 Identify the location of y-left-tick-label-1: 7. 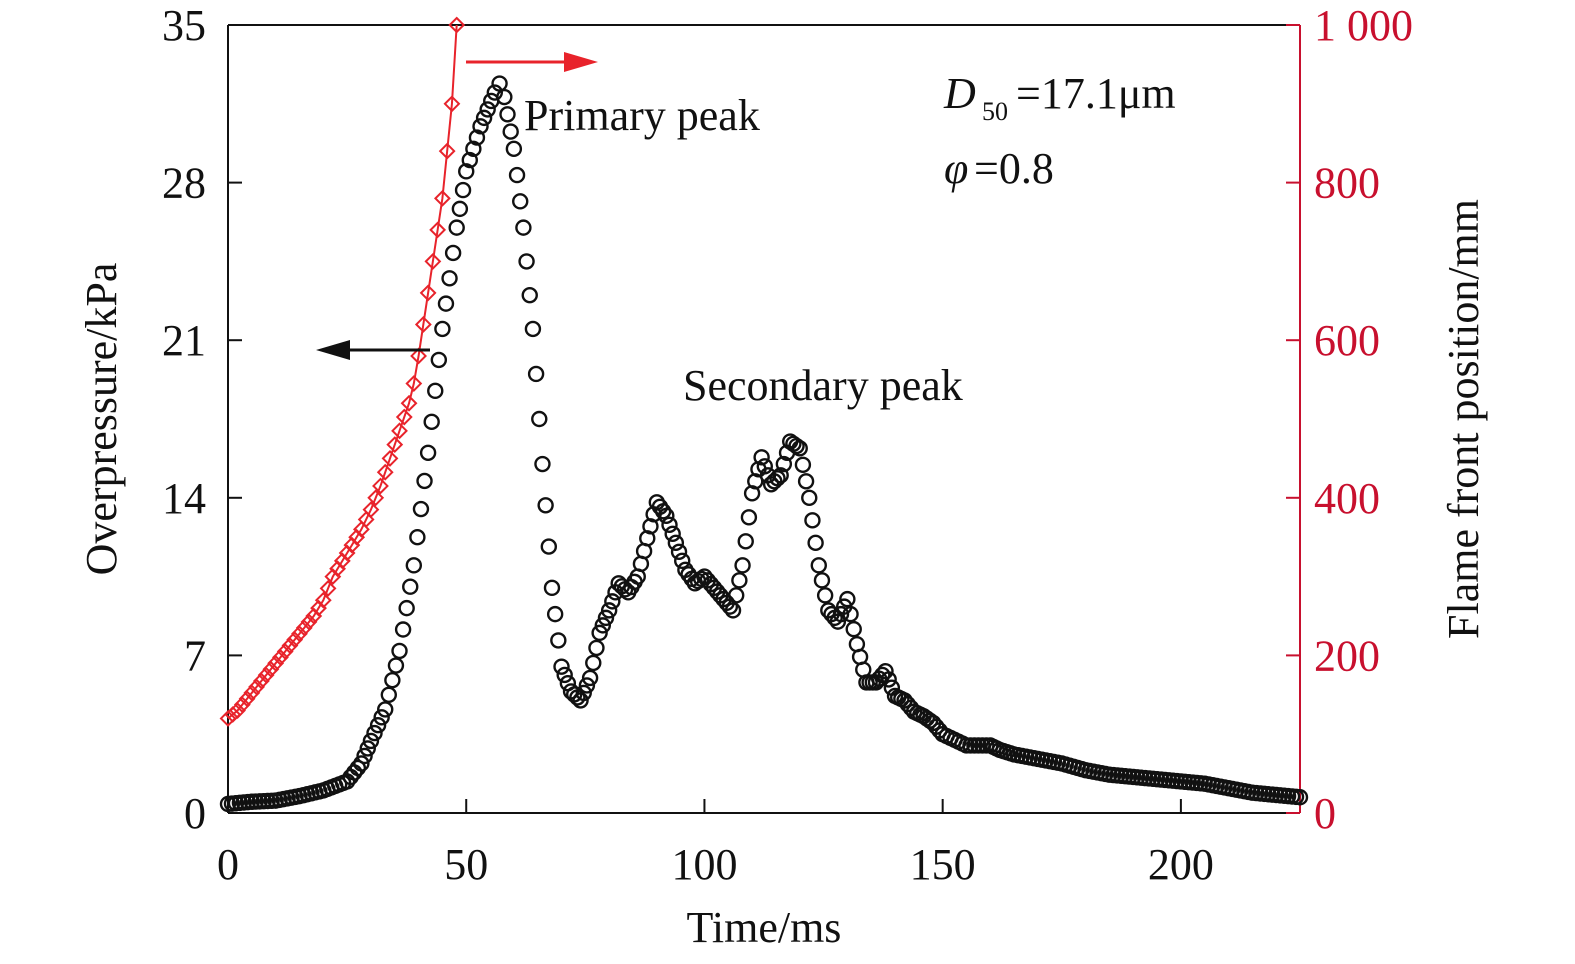
(195, 655).